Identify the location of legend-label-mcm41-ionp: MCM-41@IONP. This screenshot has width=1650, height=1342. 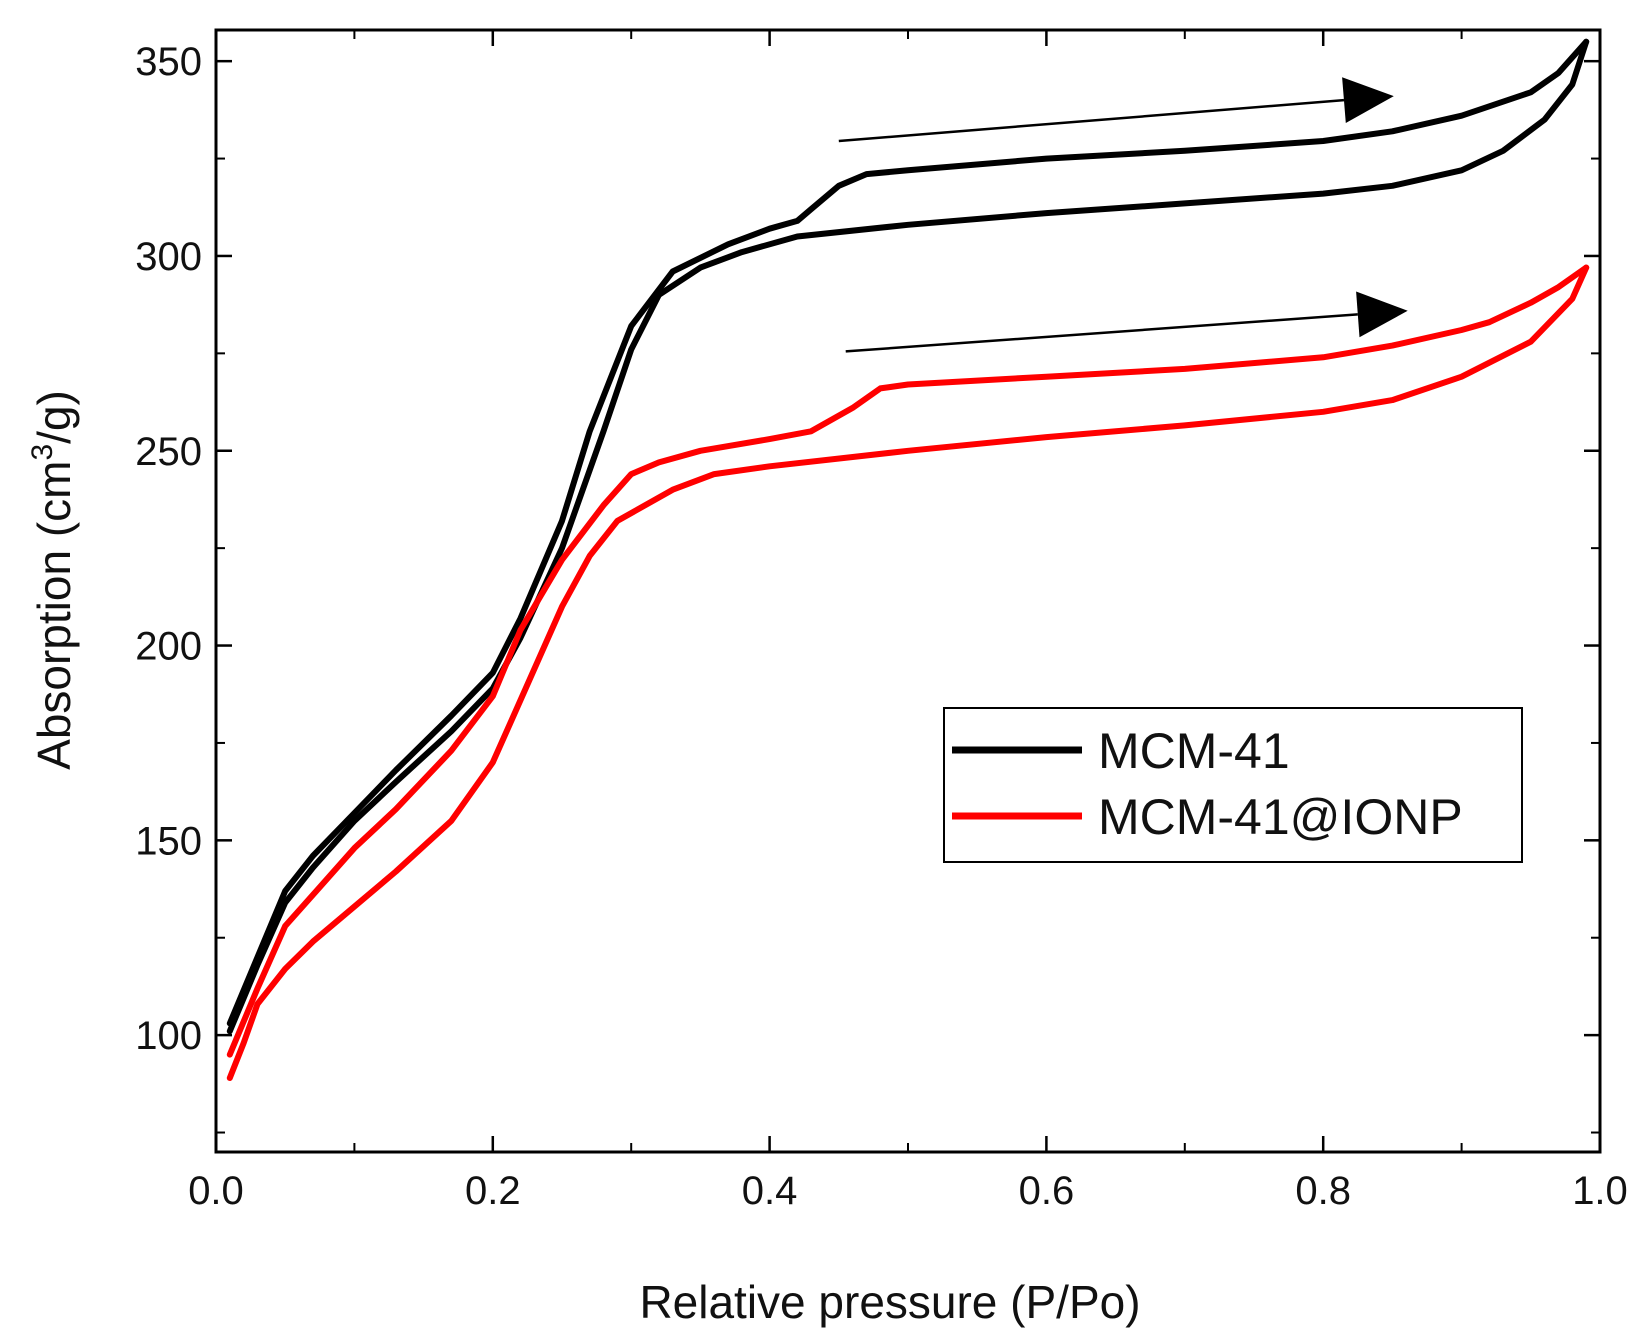
(1280, 817).